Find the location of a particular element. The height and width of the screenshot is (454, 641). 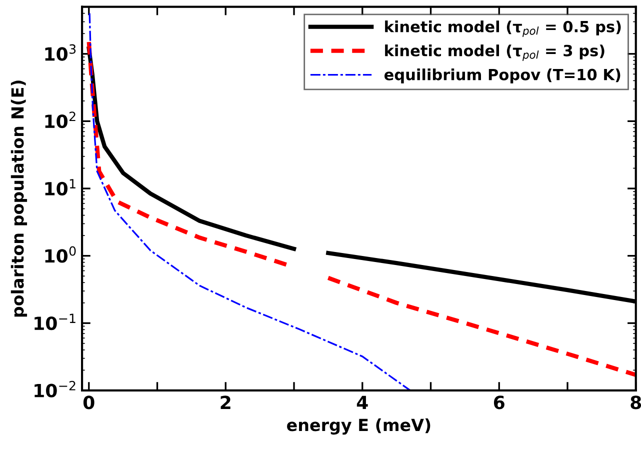

legend-label: kinetic model (τ$_{pol}$ = 0.5 ps) is located at coordinates (503, 28).